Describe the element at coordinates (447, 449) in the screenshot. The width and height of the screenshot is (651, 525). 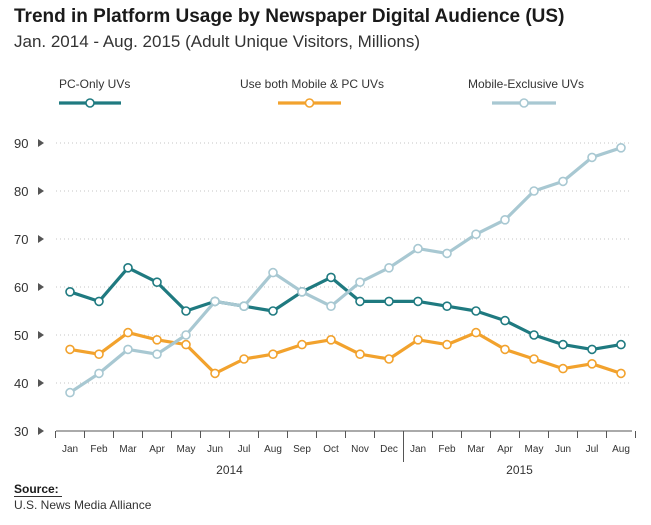
I see `x-tick-label: Feb` at that location.